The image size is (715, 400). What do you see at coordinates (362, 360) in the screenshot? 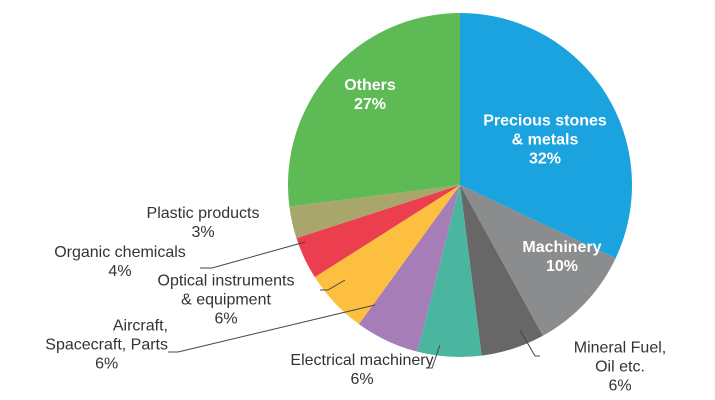
I see `category-label: Electrical machinery` at bounding box center [362, 360].